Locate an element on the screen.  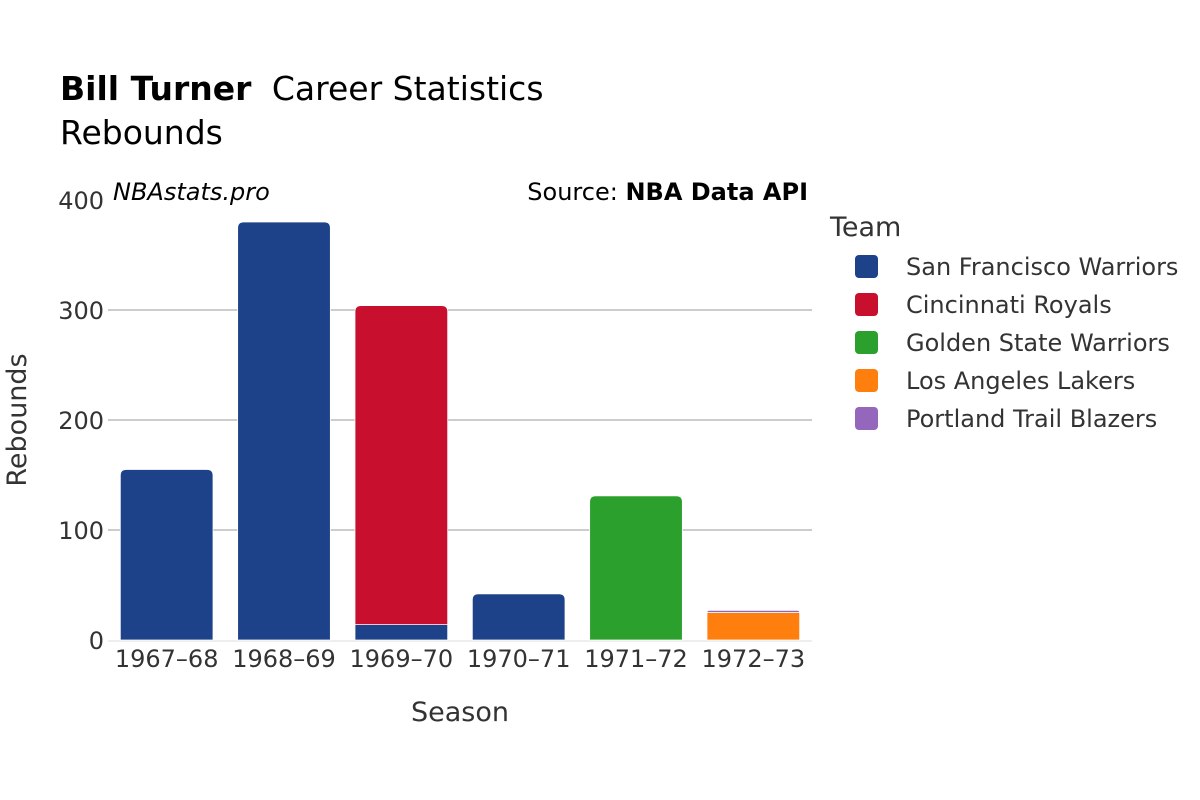
player-name: Bill Turner is located at coordinates (156, 88).